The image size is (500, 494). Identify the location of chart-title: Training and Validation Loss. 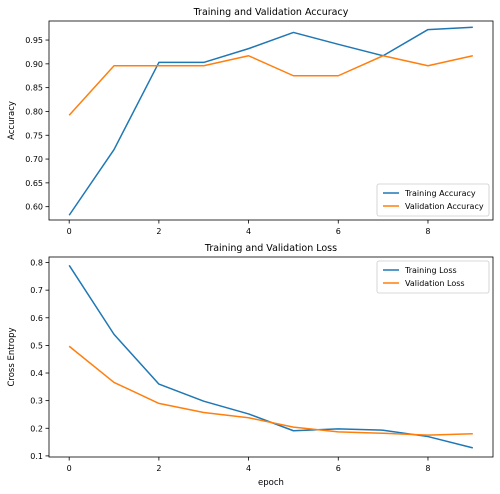
(270, 248).